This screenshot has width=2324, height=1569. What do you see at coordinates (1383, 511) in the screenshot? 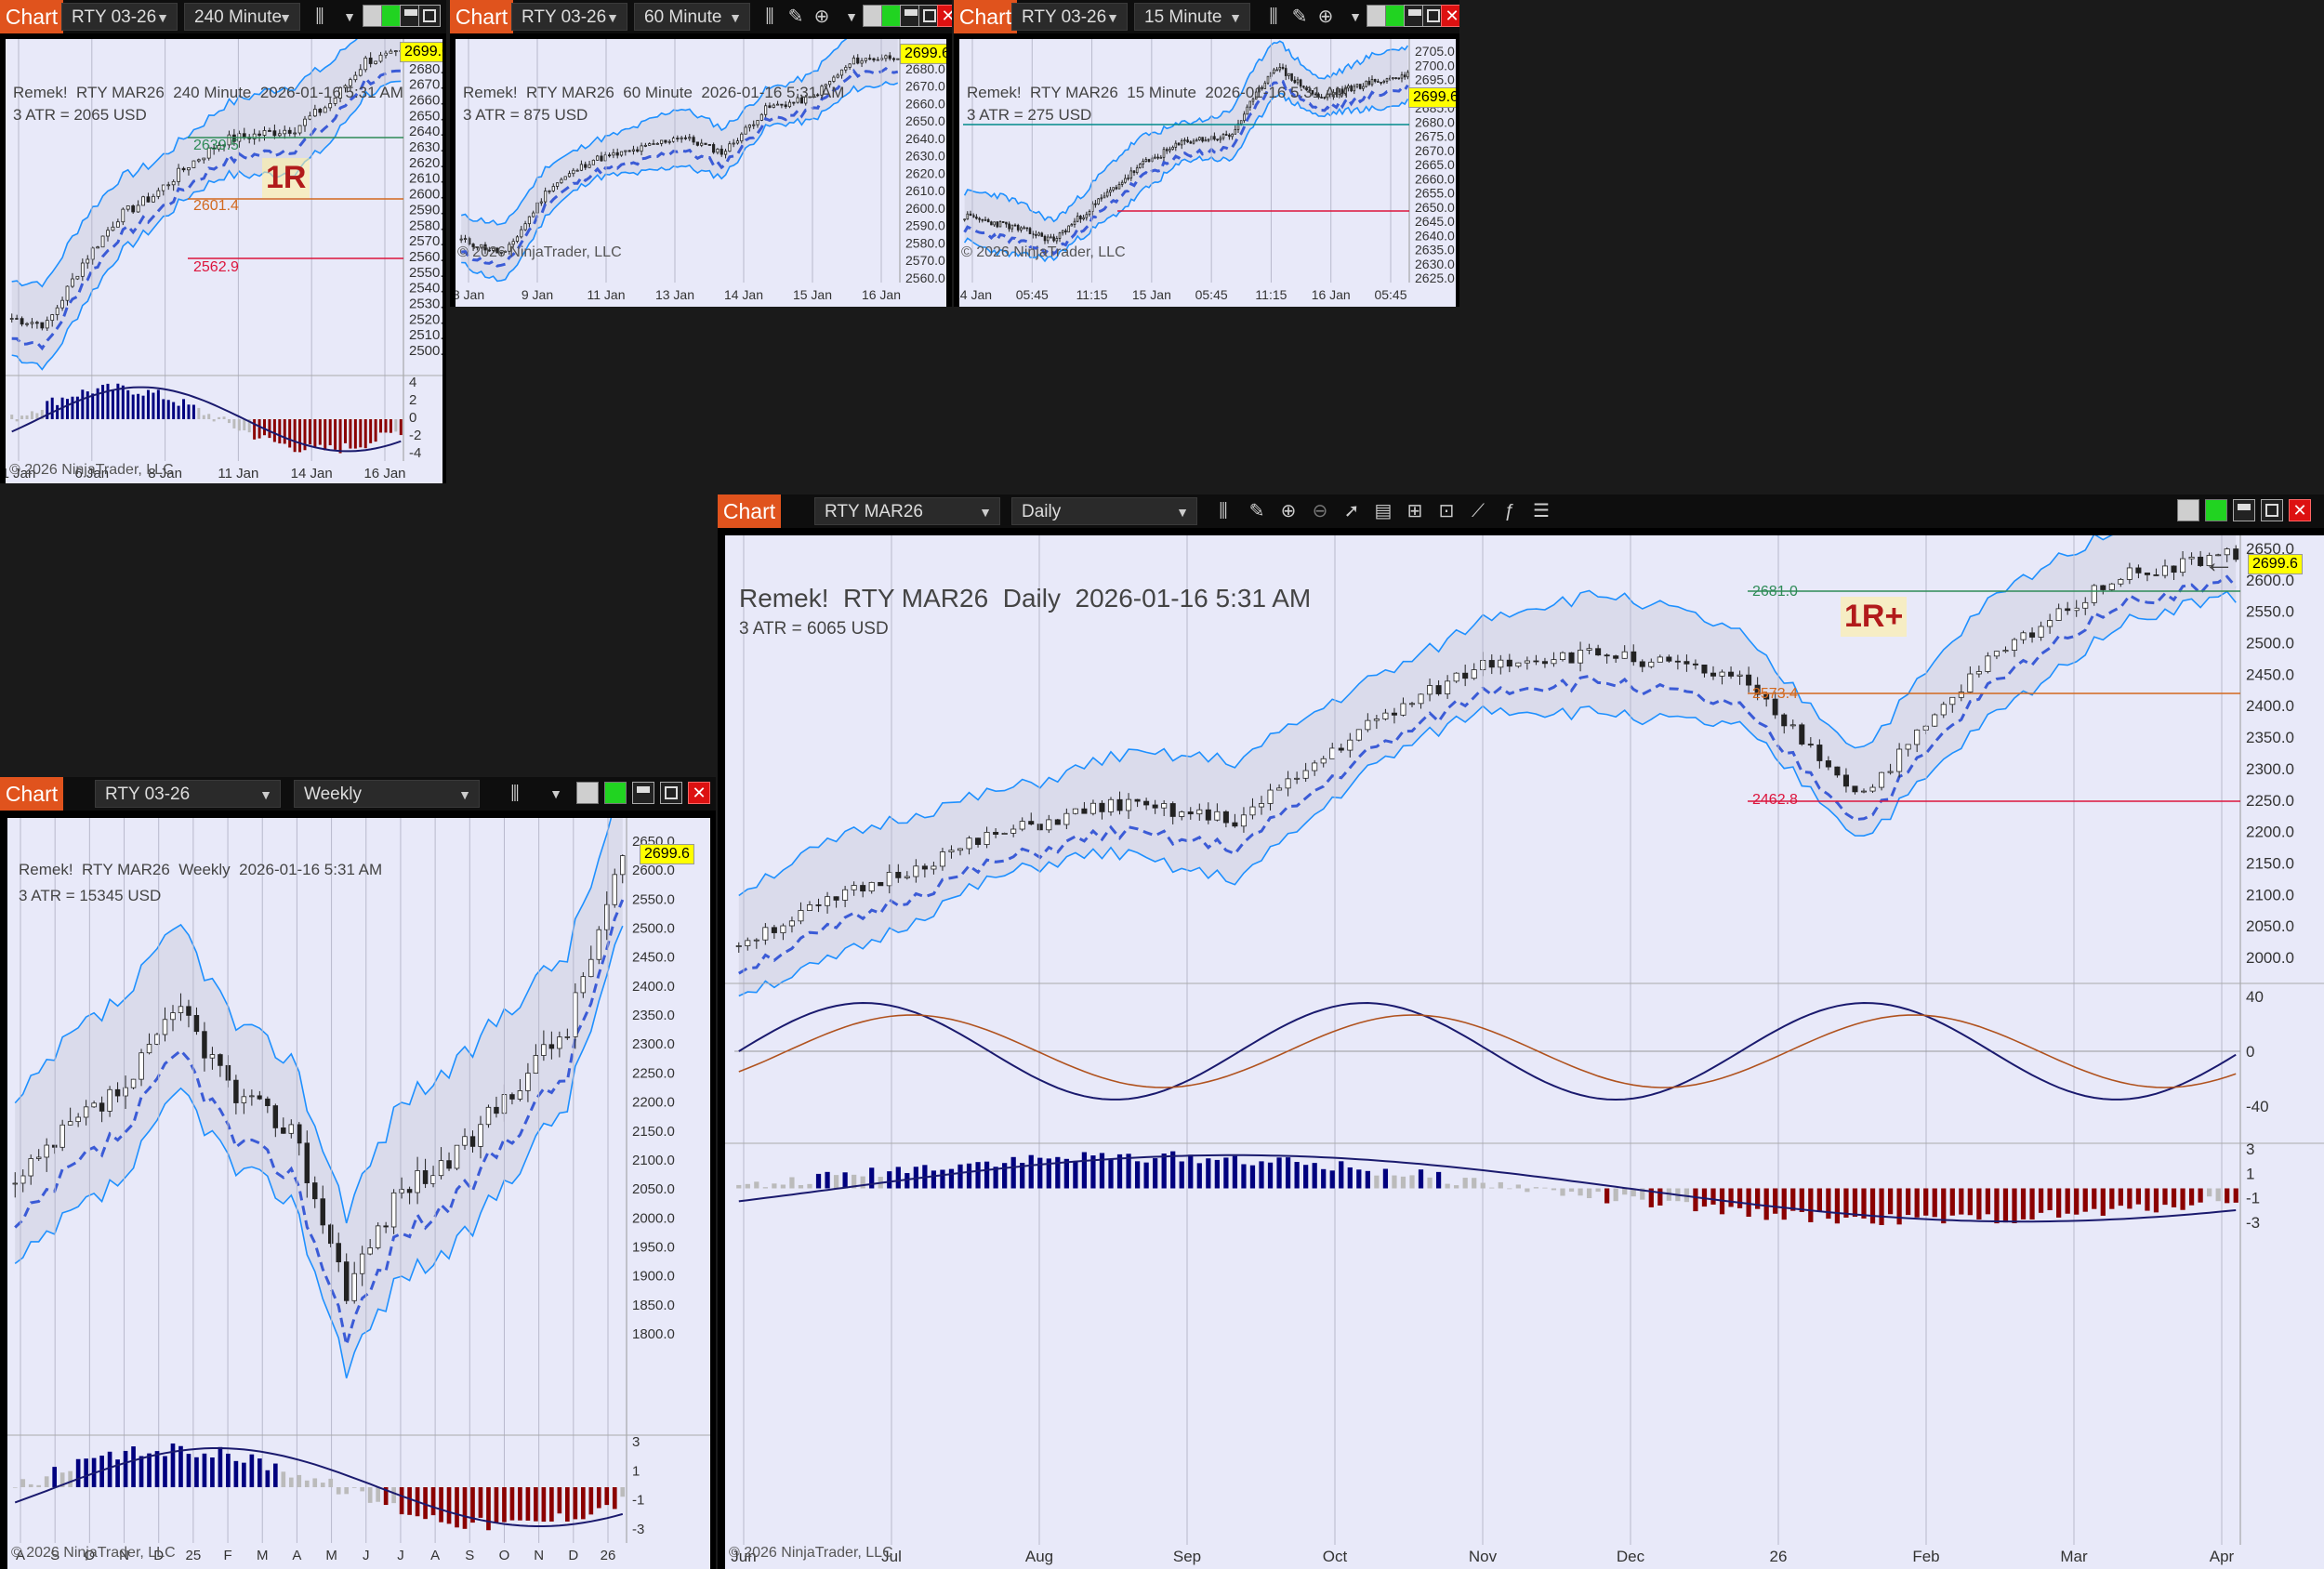
I see `data-box-icon: ▤` at bounding box center [1383, 511].